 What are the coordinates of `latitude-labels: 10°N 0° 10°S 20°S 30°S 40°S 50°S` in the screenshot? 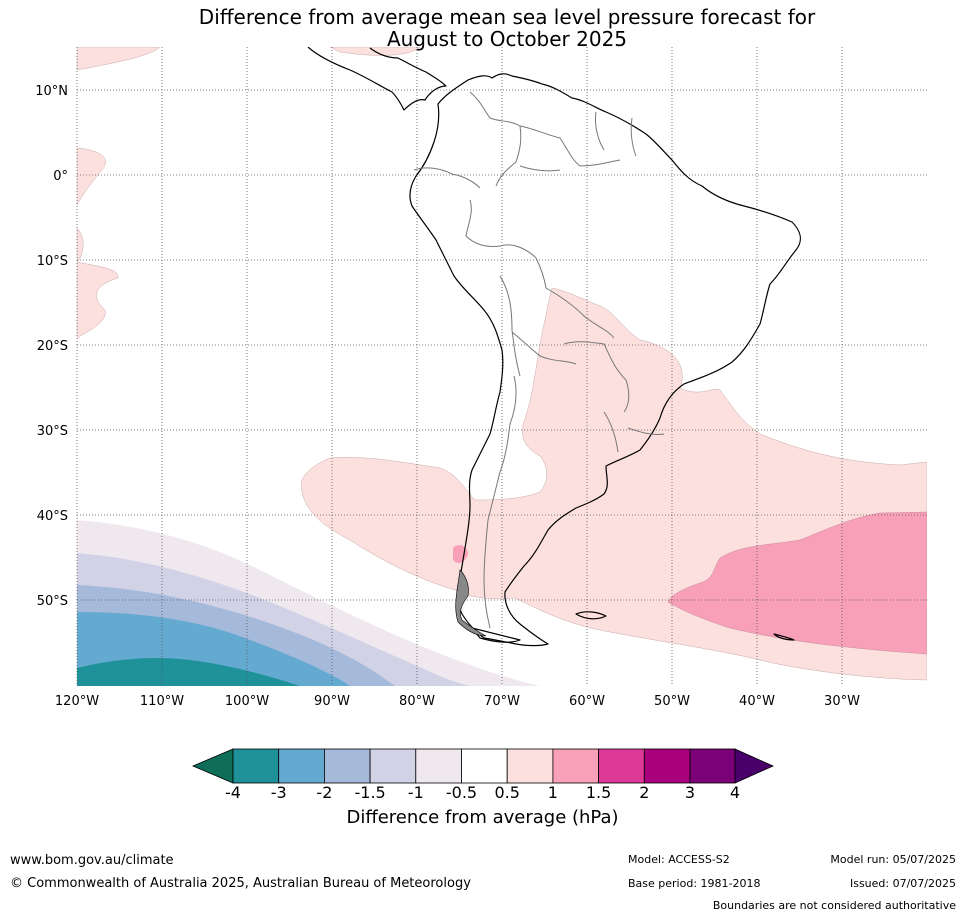 It's located at (51, 346).